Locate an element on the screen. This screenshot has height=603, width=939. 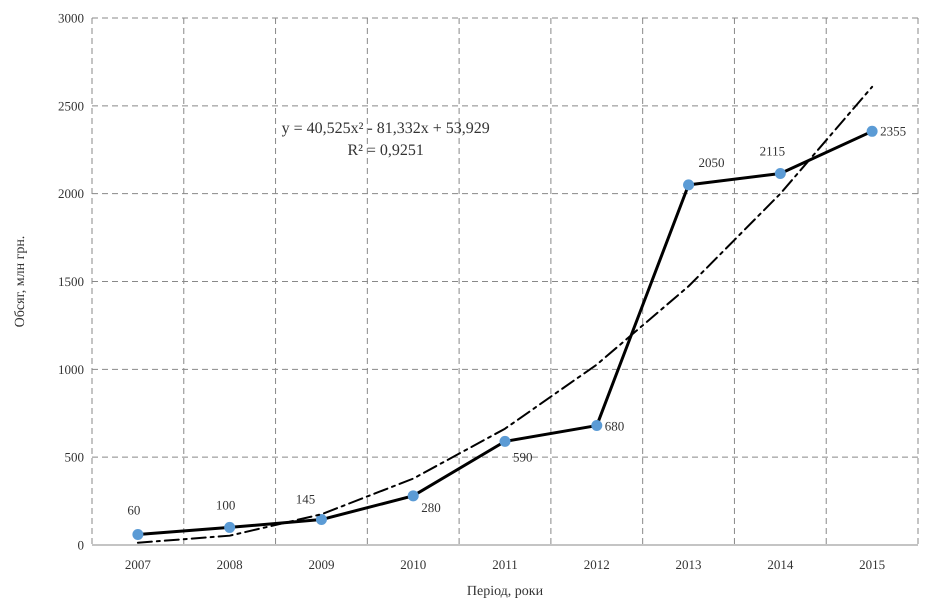
annotation: y = 40,525x² - 81,332x + 53,929 is located at coordinates (386, 128).